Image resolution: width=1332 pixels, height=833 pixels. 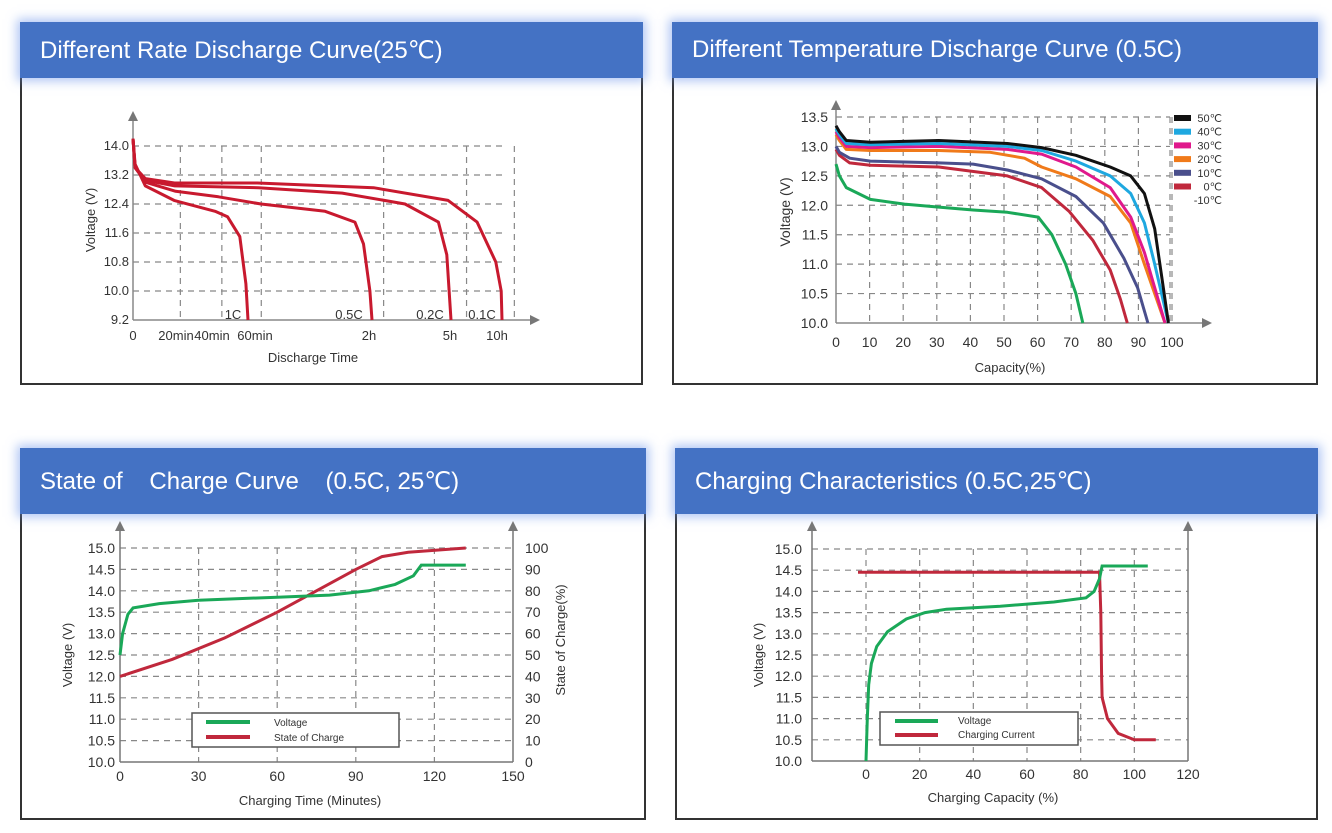 I want to click on temp-y-arrow-icon, so click(x=836, y=105).